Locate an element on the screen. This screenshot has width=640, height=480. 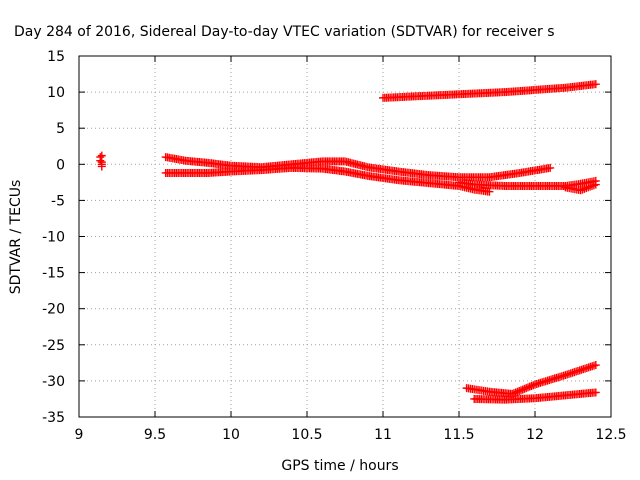
x-tick-label: 10.5 is located at coordinates (306, 435).